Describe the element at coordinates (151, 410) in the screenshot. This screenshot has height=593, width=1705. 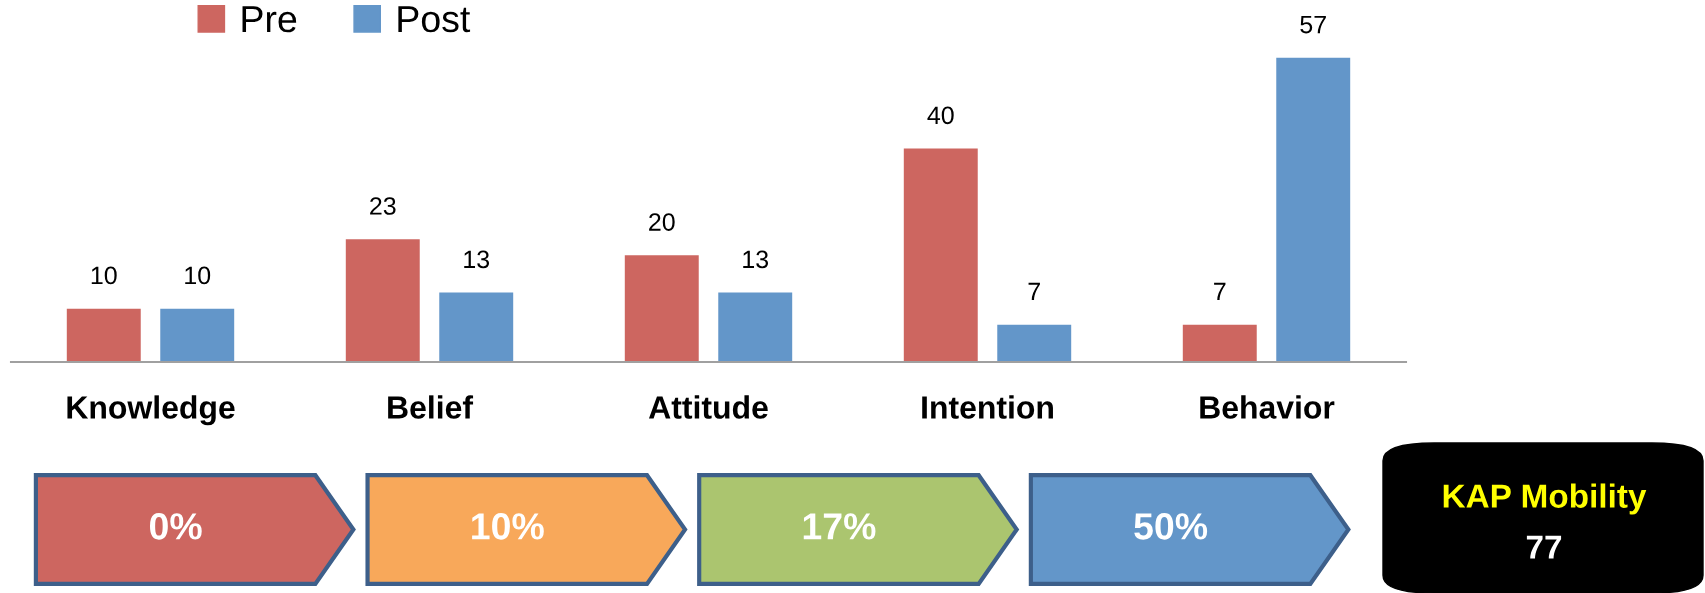
I see `x-tick-label: Knowledge` at that location.